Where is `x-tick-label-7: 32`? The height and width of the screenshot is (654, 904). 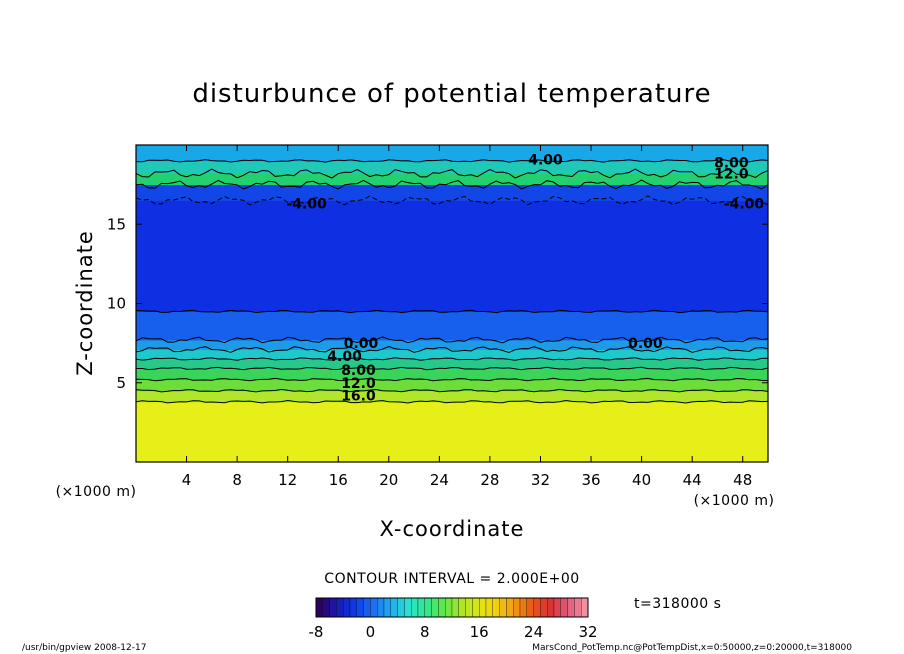
x-tick-label-7: 32 is located at coordinates (540, 480).